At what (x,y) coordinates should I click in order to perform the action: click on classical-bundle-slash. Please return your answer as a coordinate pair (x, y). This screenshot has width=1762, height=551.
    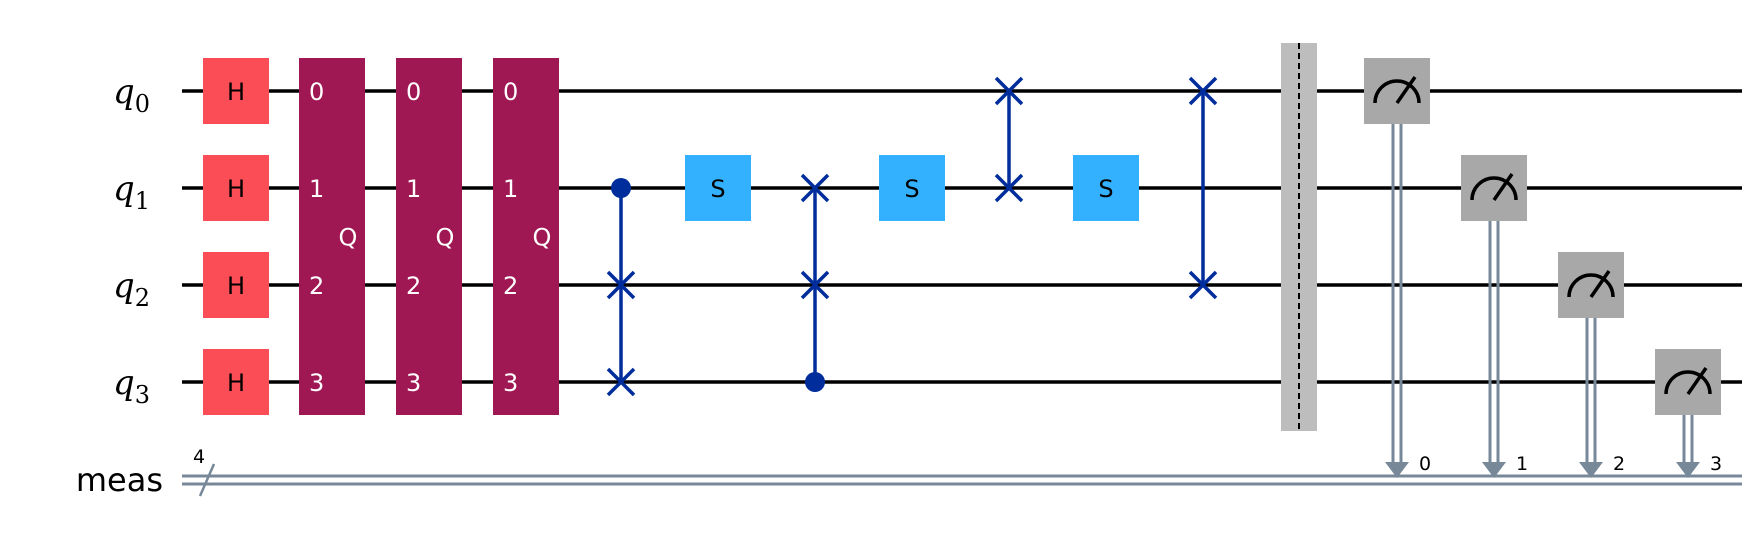
    Looking at the image, I should click on (207, 480).